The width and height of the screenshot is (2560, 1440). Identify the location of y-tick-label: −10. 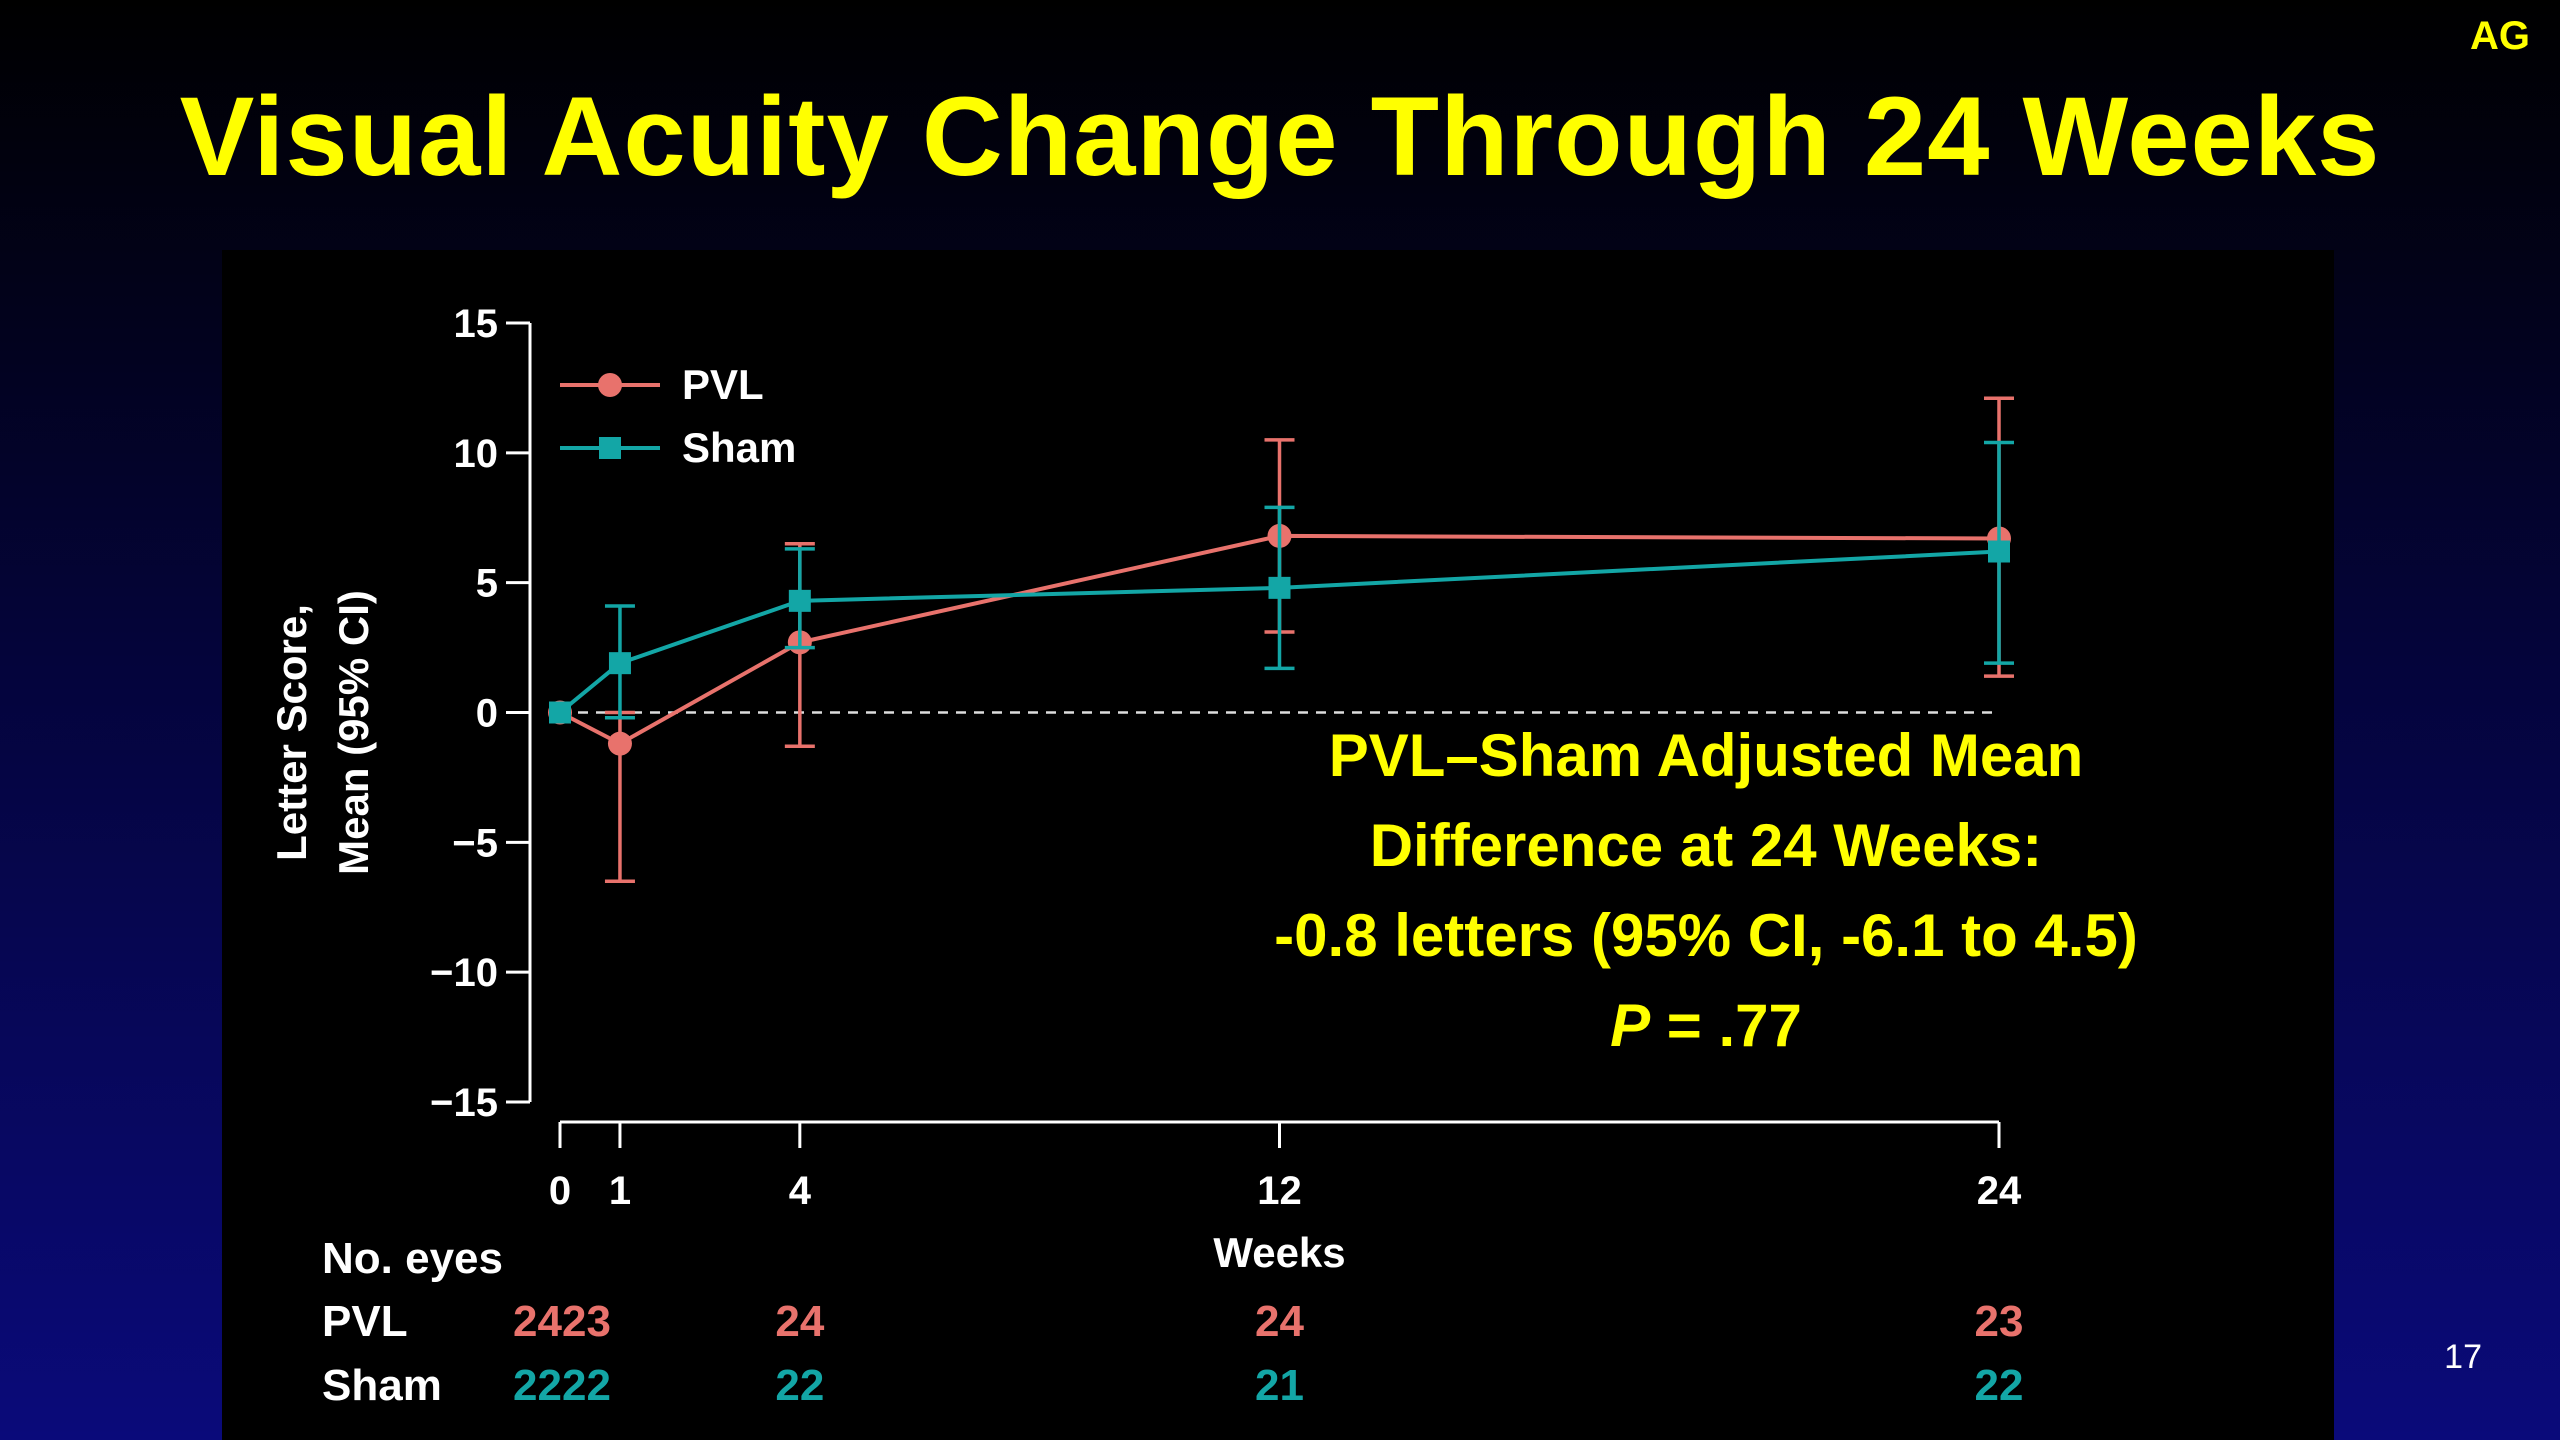
(464, 973).